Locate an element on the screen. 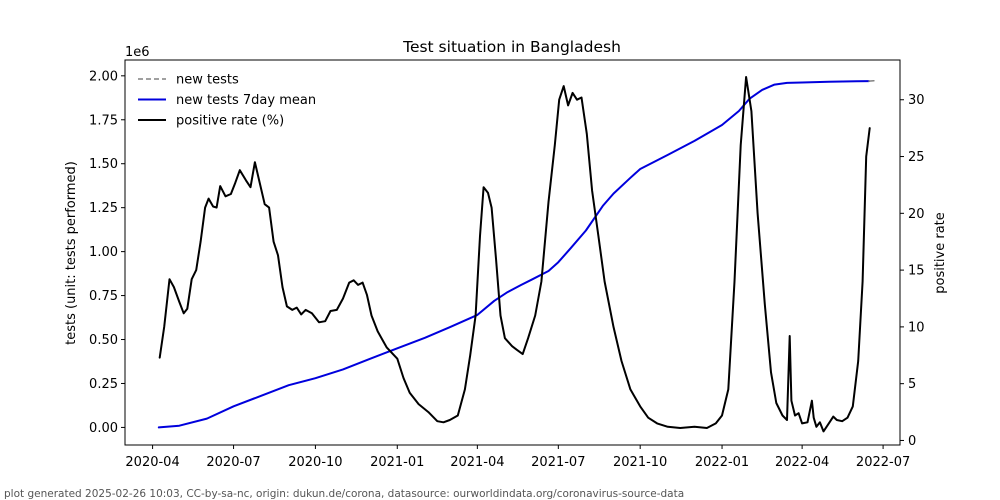 The height and width of the screenshot is (500, 1000). x-tick-label: 2021-01 is located at coordinates (397, 462).